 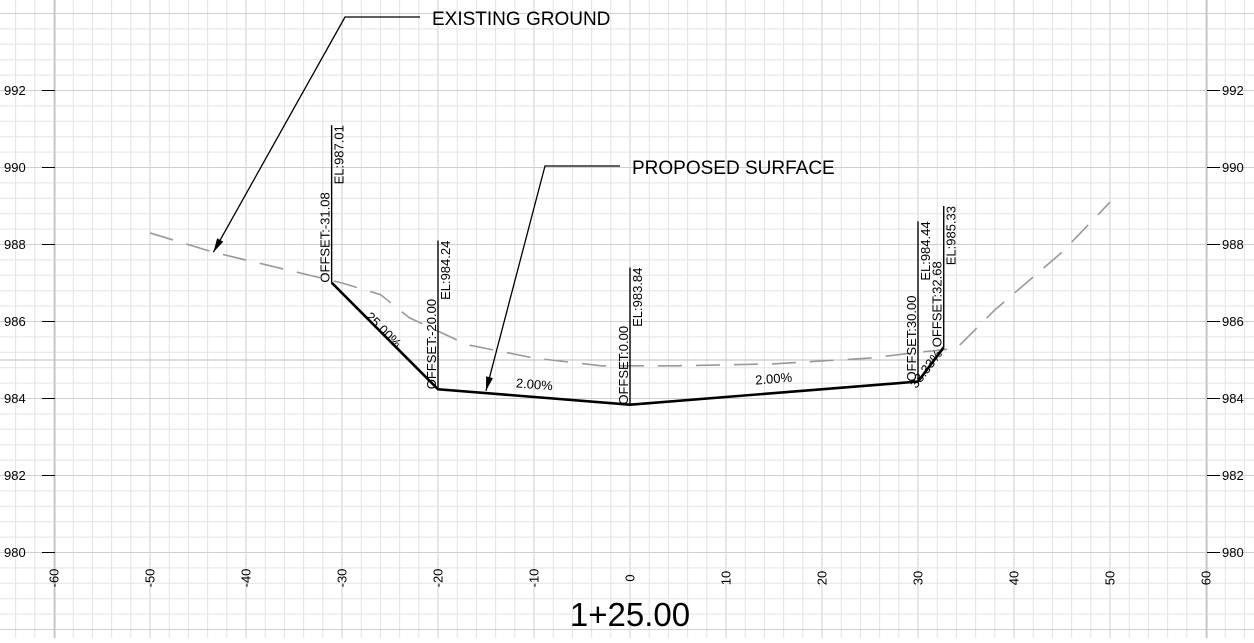 I want to click on station-offset-label: OFFSET:0.00, so click(x=623, y=365).